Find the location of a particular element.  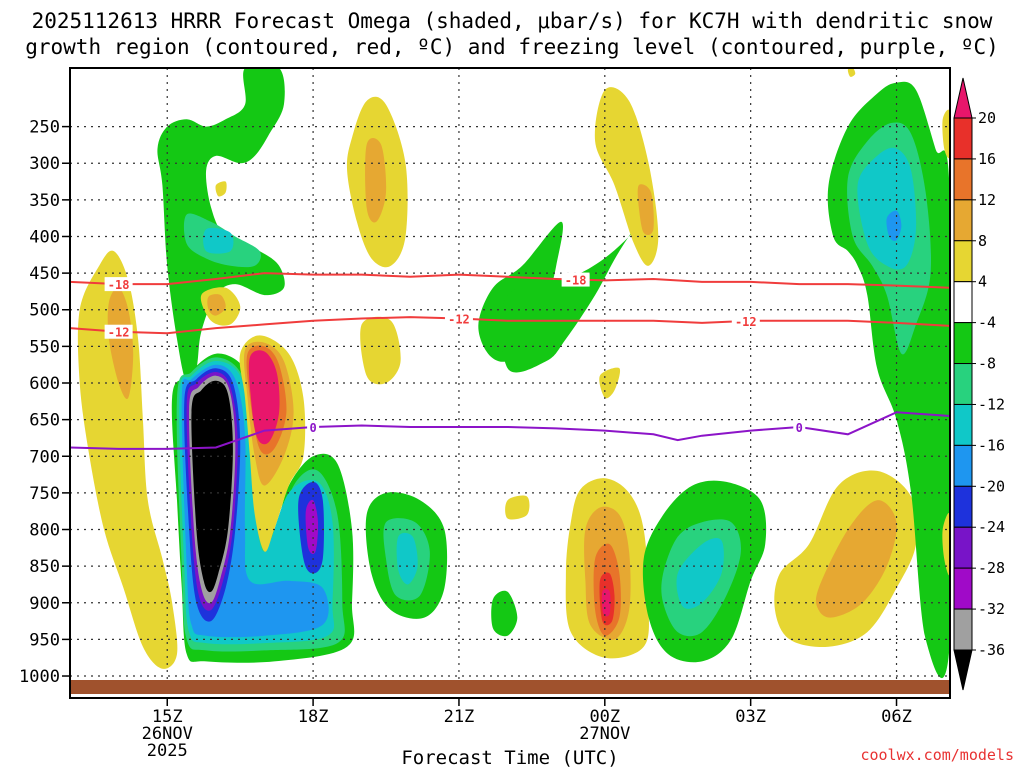

colorbar-top-arrow is located at coordinates (963, 98).